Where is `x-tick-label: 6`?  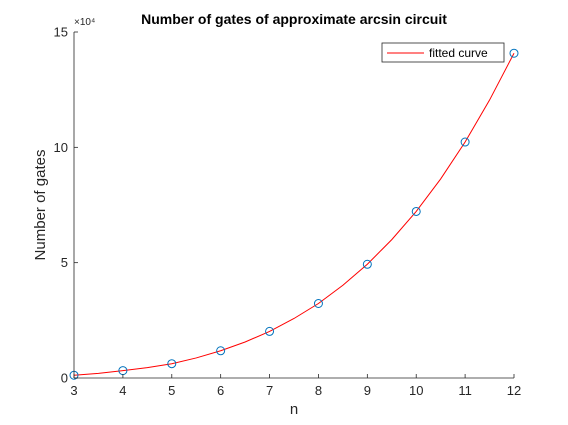 x-tick-label: 6 is located at coordinates (220, 390).